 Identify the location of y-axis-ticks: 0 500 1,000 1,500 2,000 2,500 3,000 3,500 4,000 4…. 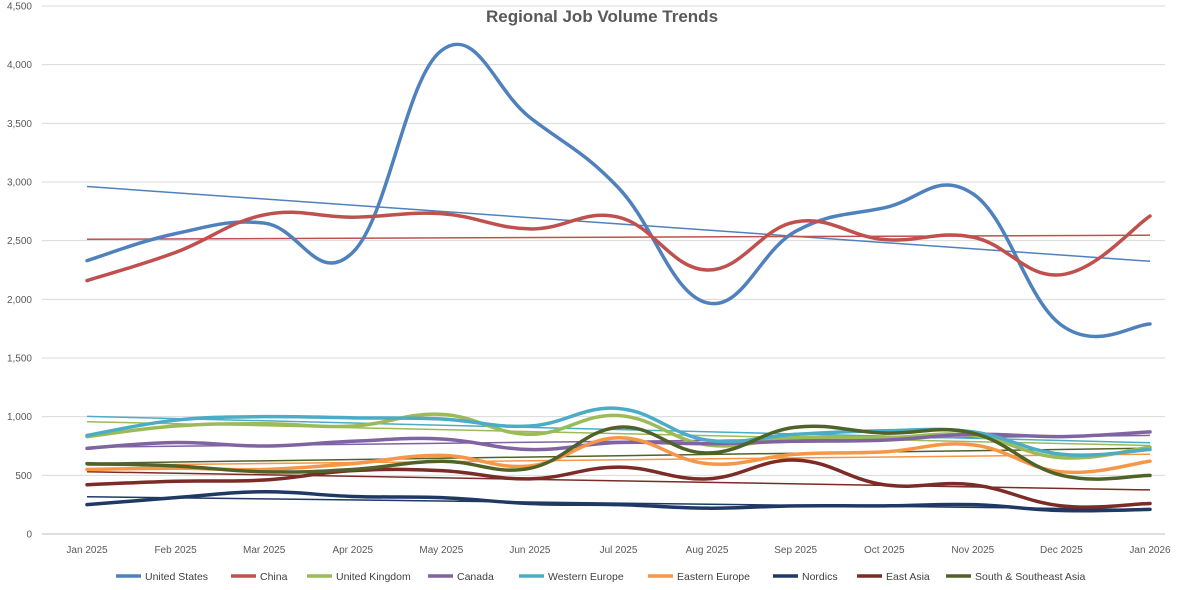
(19, 271).